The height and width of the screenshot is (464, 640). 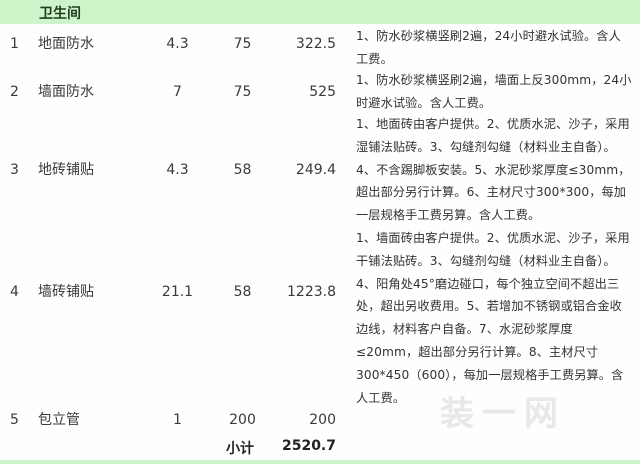 What do you see at coordinates (66, 170) in the screenshot?
I see `item-name: 地砖铺贴` at bounding box center [66, 170].